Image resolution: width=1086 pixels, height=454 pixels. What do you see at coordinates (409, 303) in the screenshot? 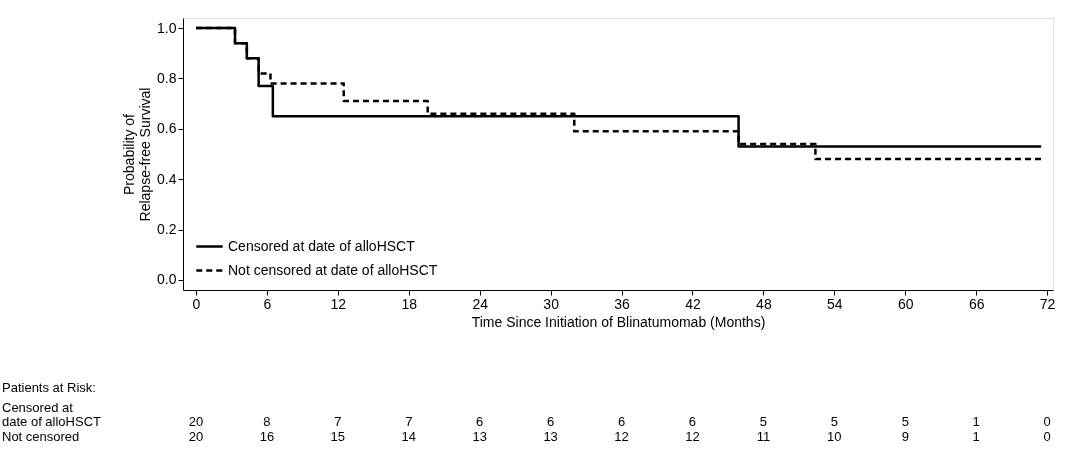
I see `x-tick-label: 18` at bounding box center [409, 303].